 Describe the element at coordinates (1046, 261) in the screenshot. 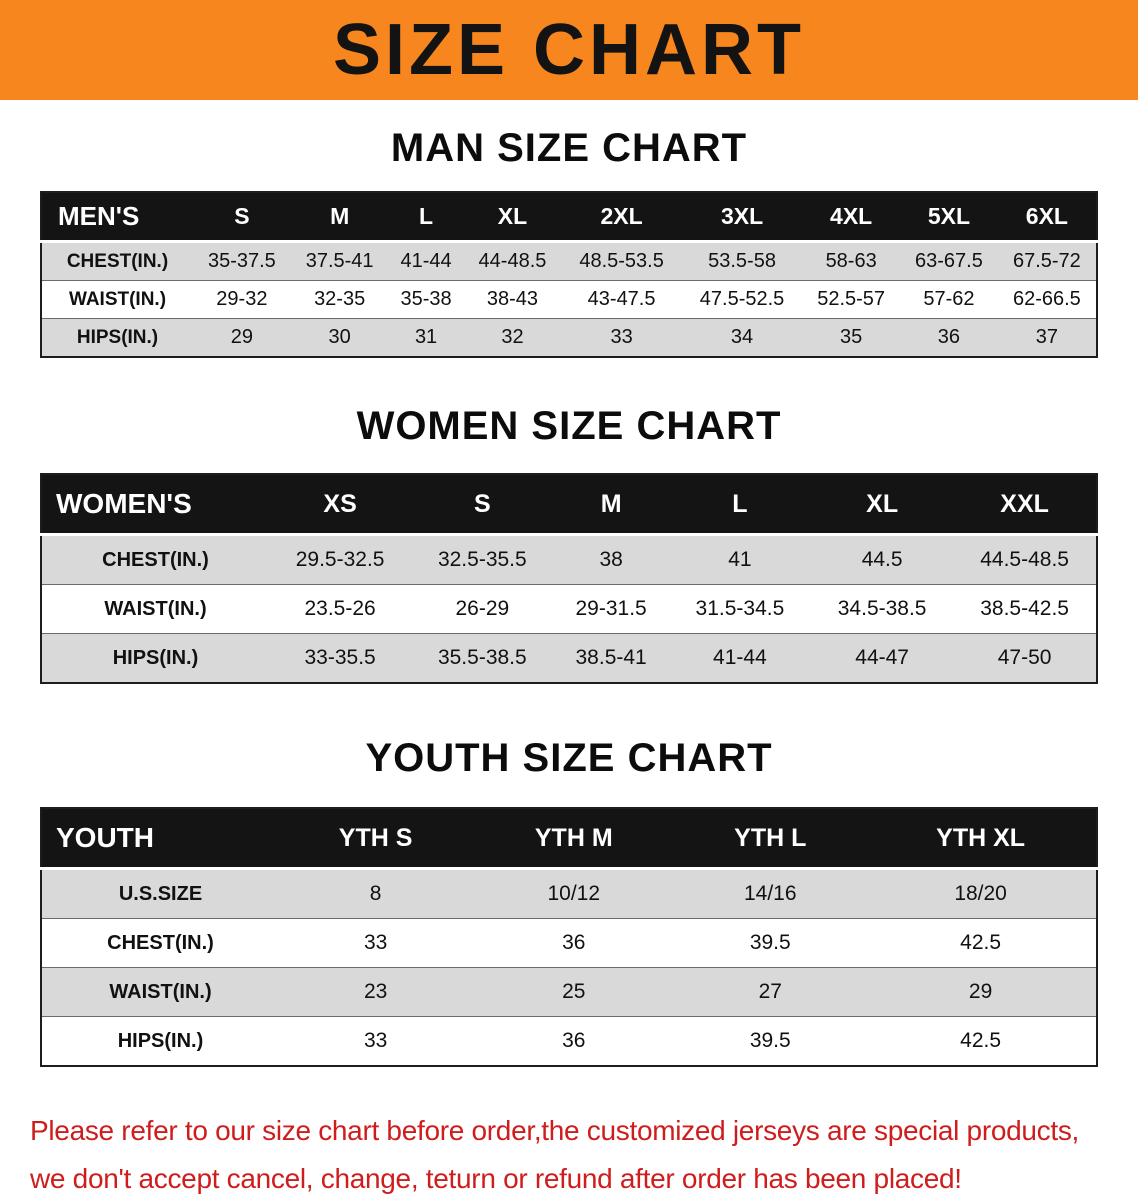

I see `size-value-cell: 67.5-72` at that location.